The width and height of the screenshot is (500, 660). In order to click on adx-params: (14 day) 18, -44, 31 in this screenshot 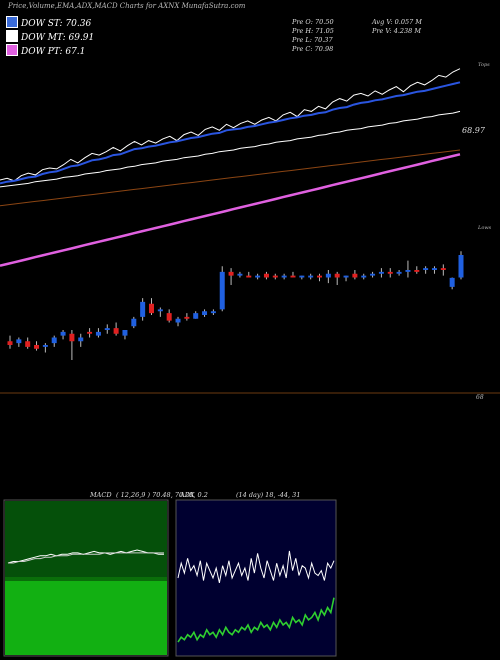, I will do `click(268, 495)`.